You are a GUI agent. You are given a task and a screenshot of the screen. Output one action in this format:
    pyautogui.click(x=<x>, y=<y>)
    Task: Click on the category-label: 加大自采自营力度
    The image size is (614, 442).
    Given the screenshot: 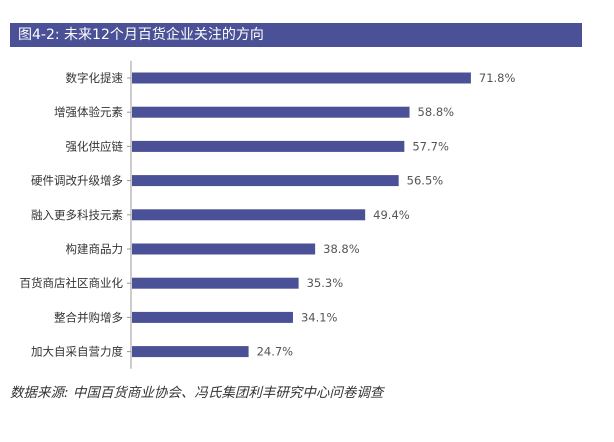 What is the action you would take?
    pyautogui.click(x=77, y=352)
    